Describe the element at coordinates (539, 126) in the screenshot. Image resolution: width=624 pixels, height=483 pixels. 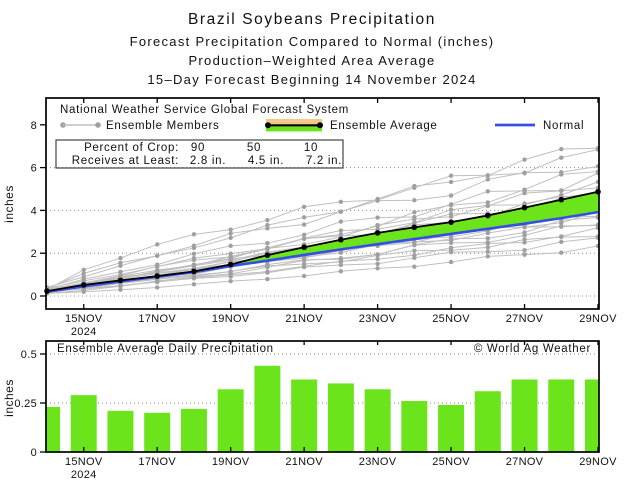
I see `legend-normal: Normal` at that location.